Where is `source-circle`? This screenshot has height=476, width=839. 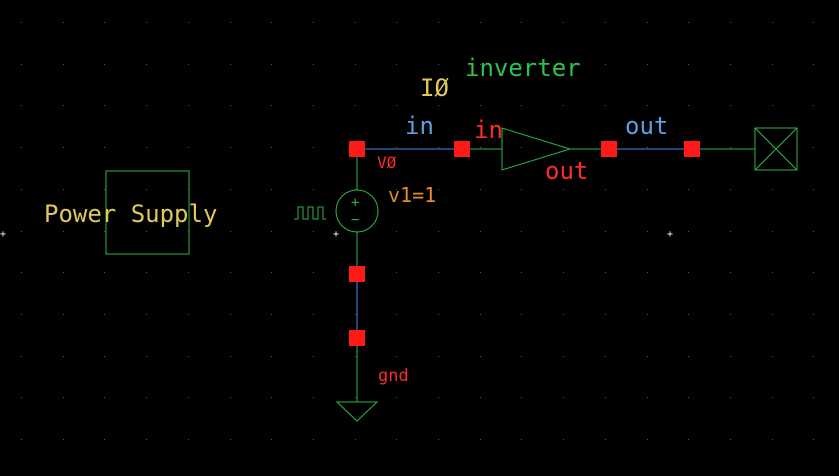 source-circle is located at coordinates (357, 211).